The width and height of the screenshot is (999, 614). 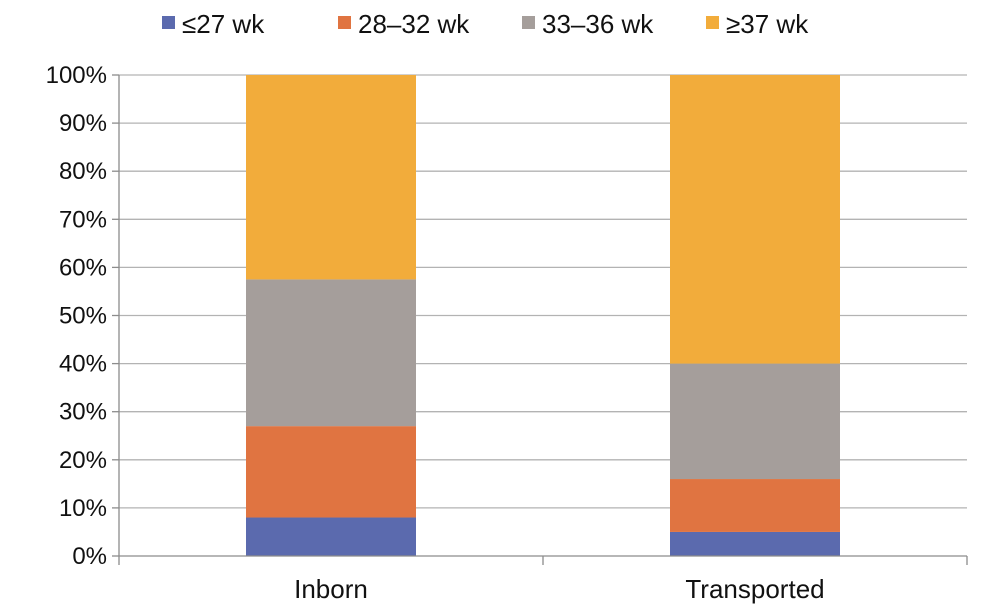 I want to click on bar-transported-27-wk, so click(x=755, y=543).